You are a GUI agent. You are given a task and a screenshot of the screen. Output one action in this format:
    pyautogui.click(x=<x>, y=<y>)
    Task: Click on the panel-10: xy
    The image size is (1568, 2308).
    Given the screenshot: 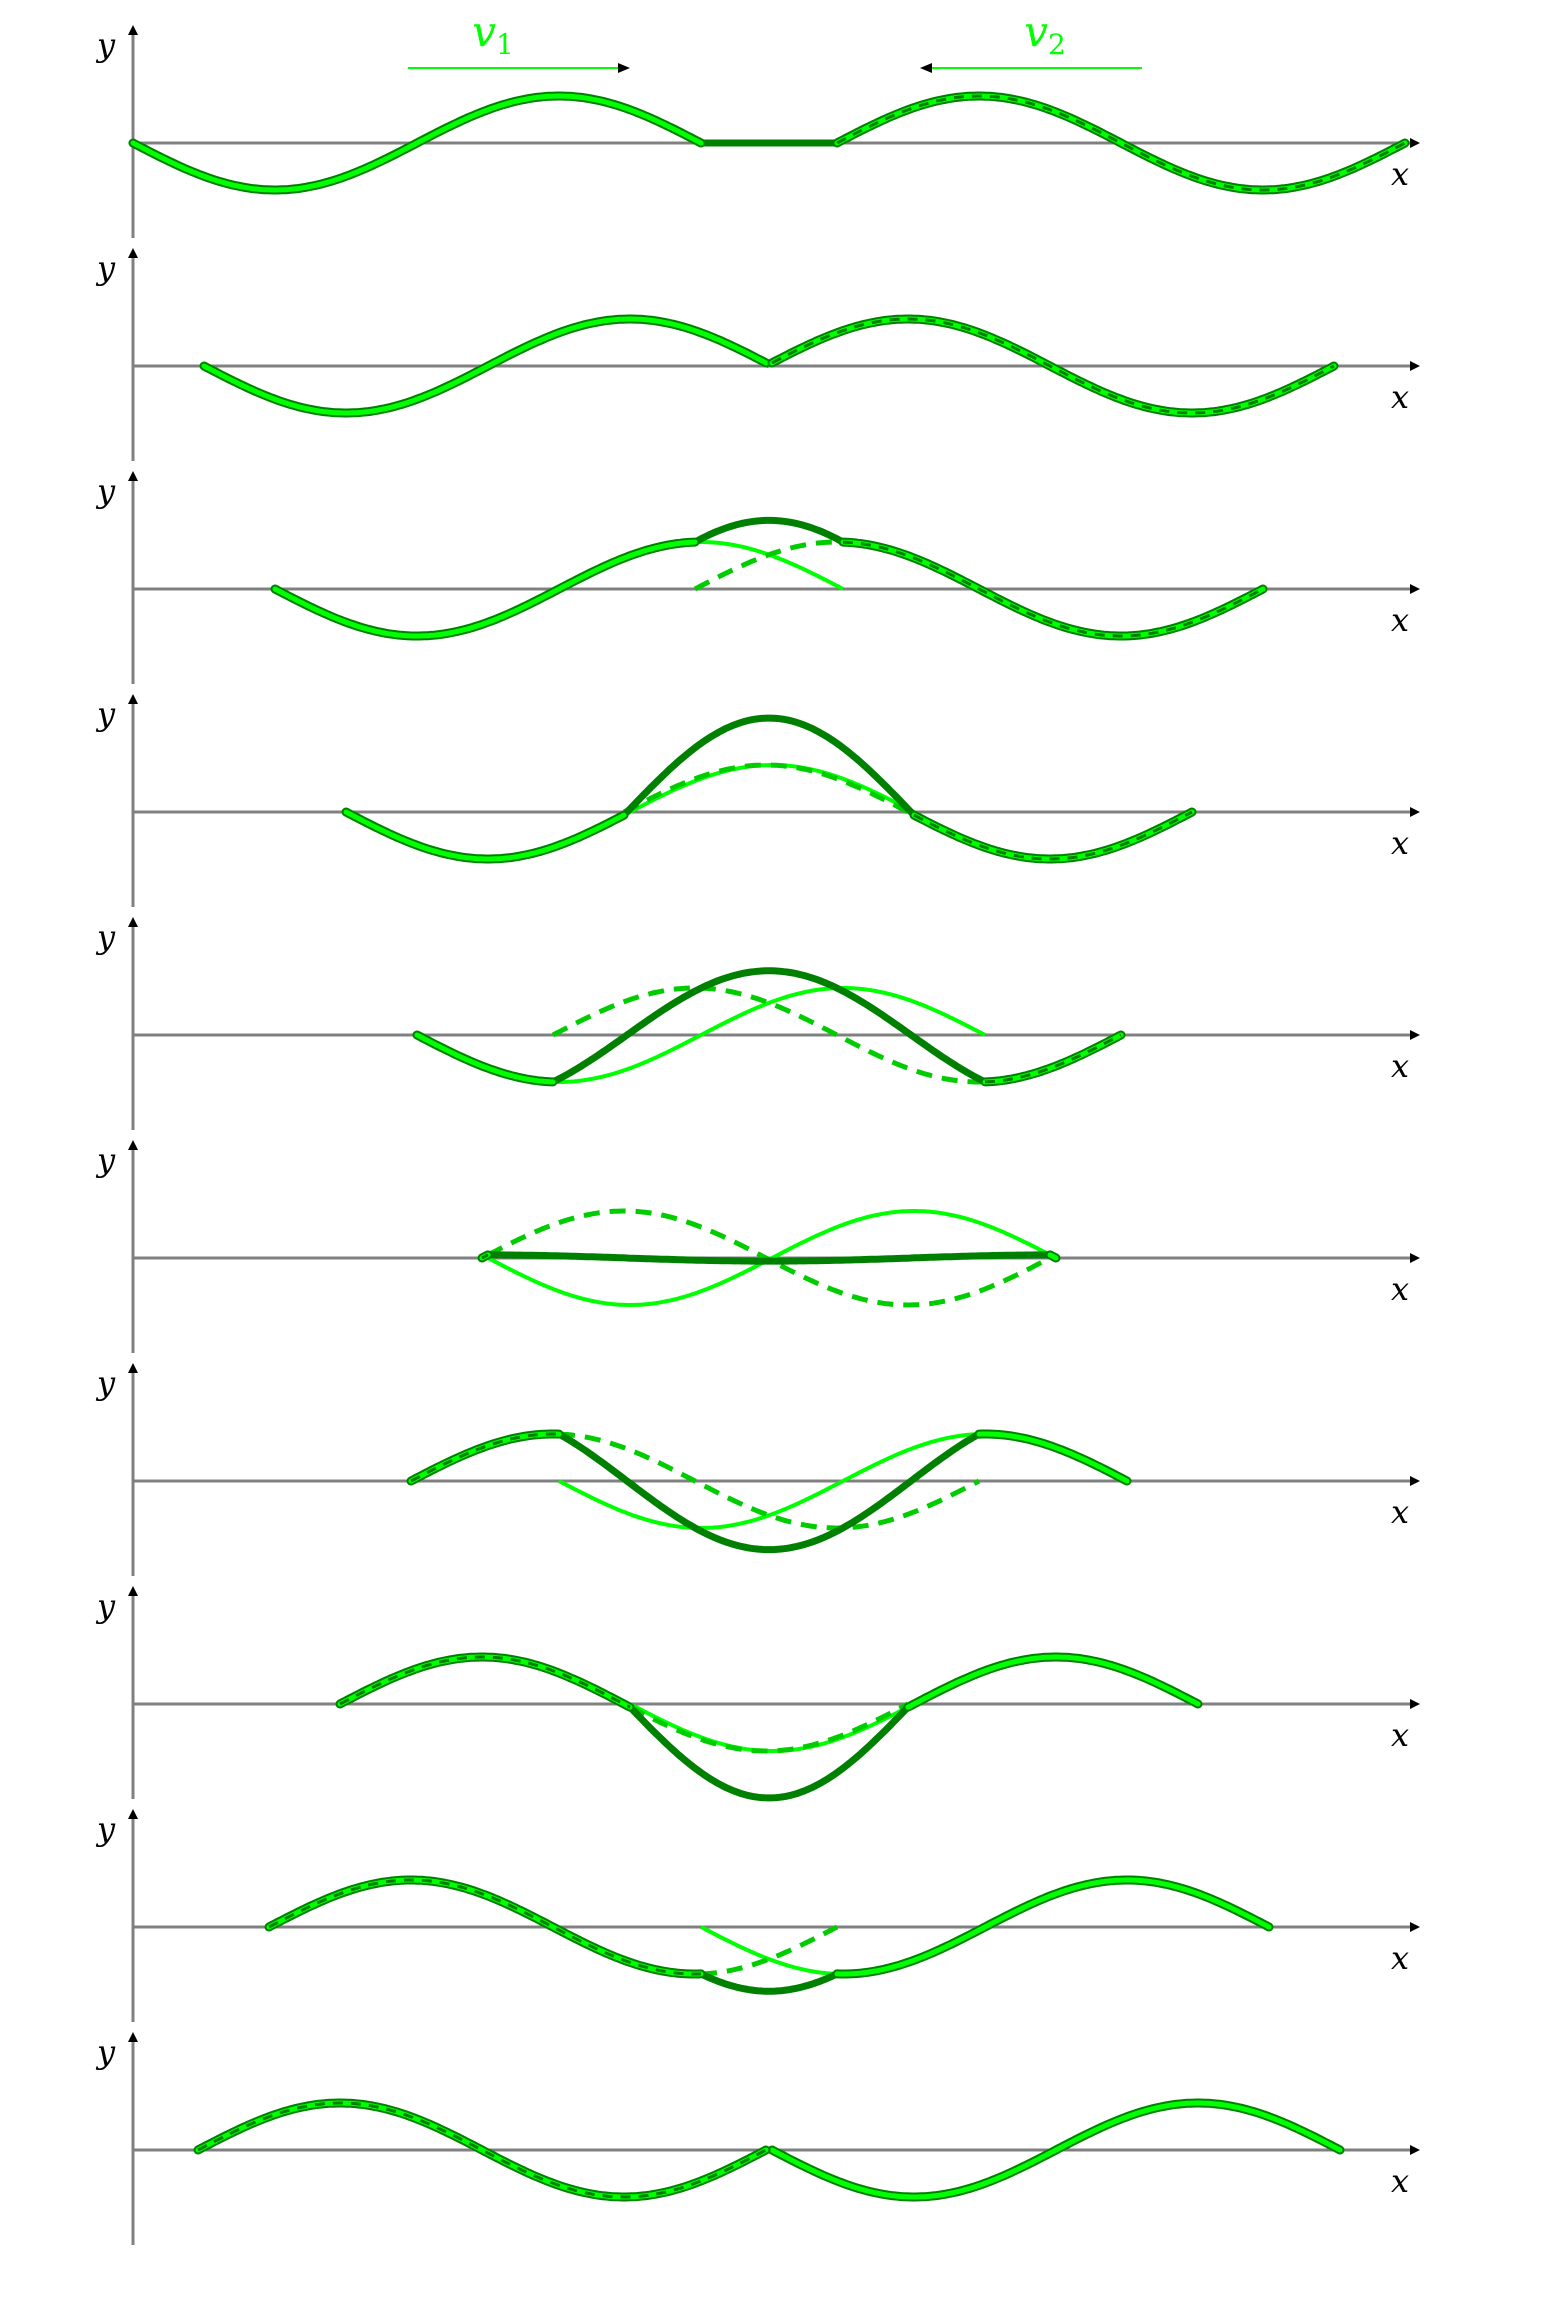 What is the action you would take?
    pyautogui.click(x=757, y=2138)
    